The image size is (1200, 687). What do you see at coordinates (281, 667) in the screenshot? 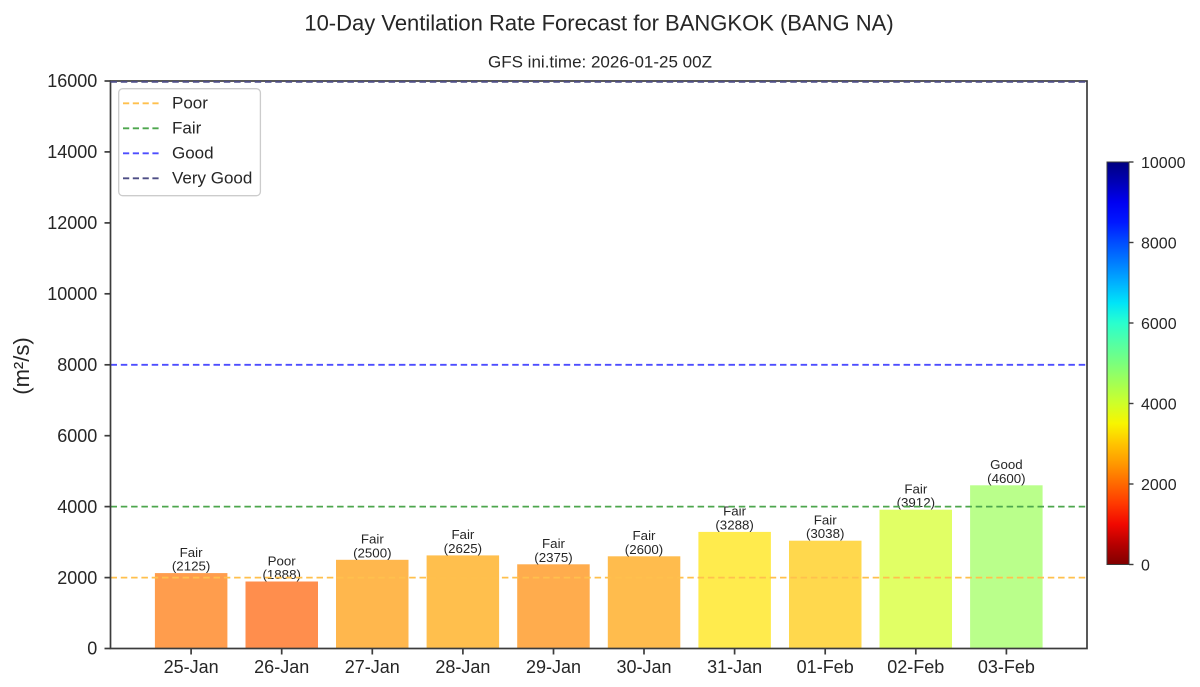
I see `svg-text: 26-Jan` at bounding box center [281, 667].